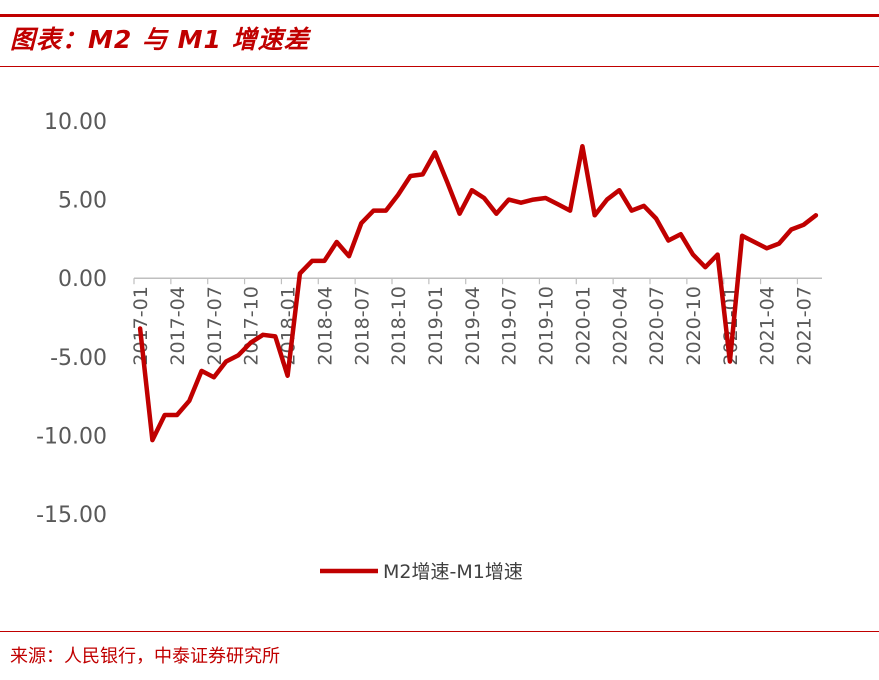 The height and width of the screenshot is (680, 879). What do you see at coordinates (436, 325) in the screenshot?
I see `x-tick-label: 2019-01` at bounding box center [436, 325].